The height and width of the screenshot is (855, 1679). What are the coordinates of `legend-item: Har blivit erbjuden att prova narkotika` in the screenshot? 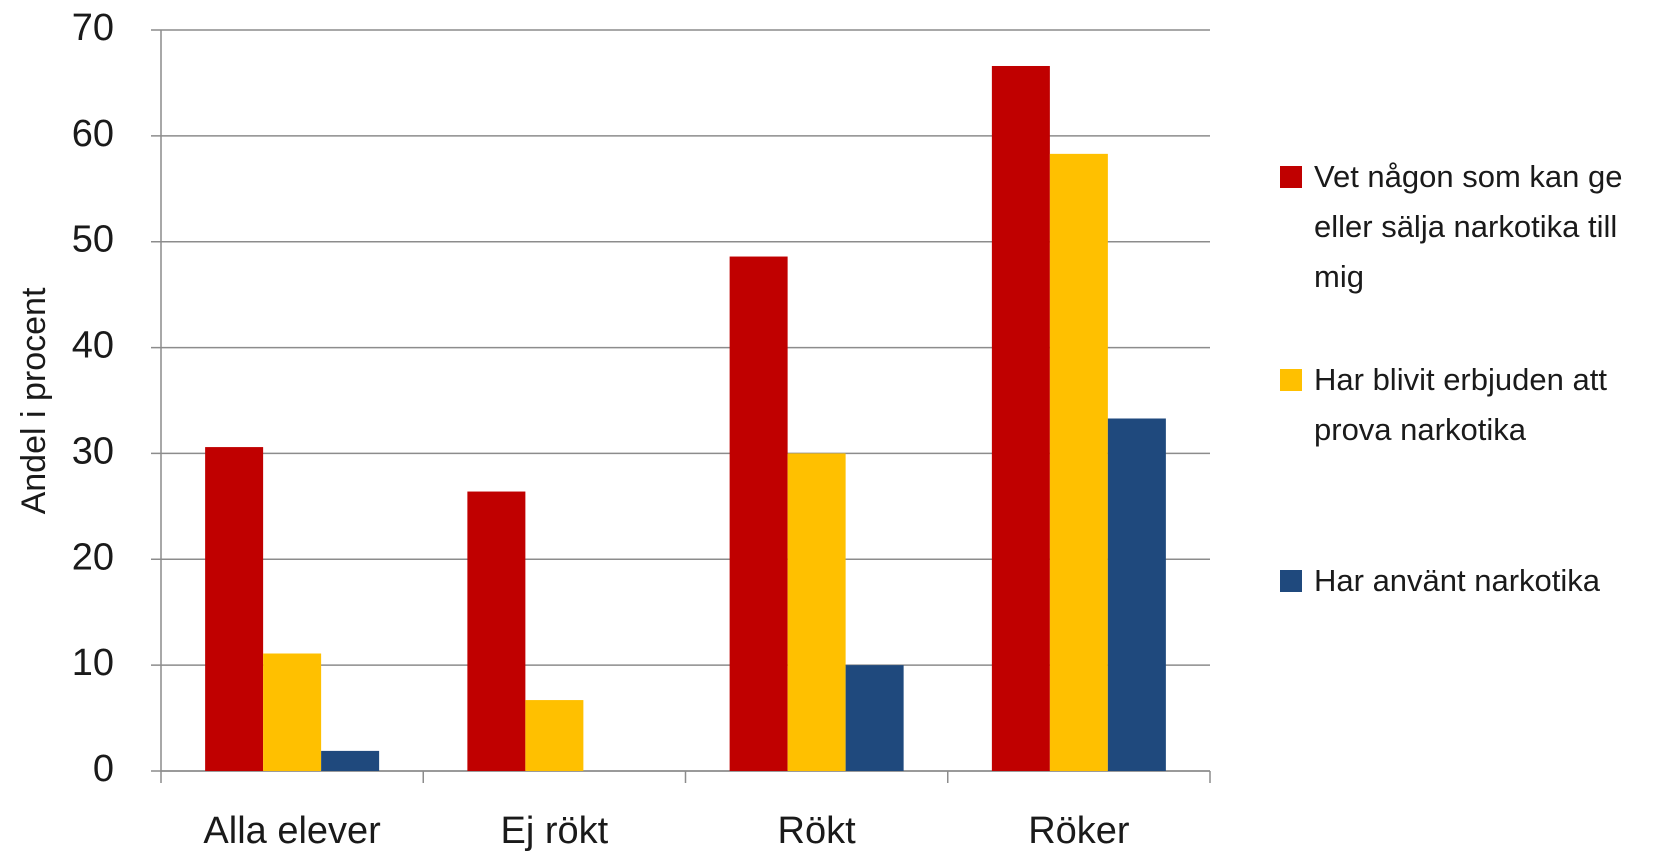 It's located at (1477, 405).